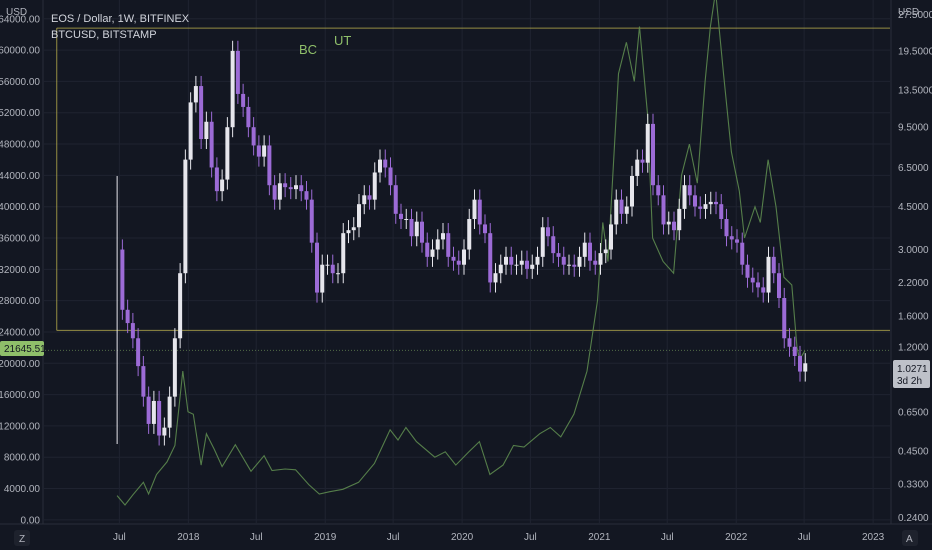  Describe the element at coordinates (20, 207) in the screenshot. I see `left-tick-label-10: 40000.00` at that location.